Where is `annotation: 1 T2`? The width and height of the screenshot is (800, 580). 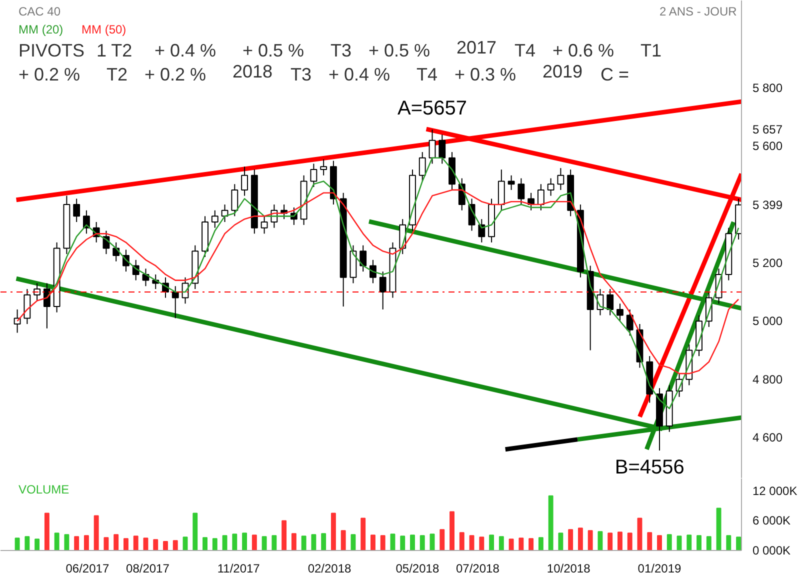 annotation: 1 T2 is located at coordinates (114, 50).